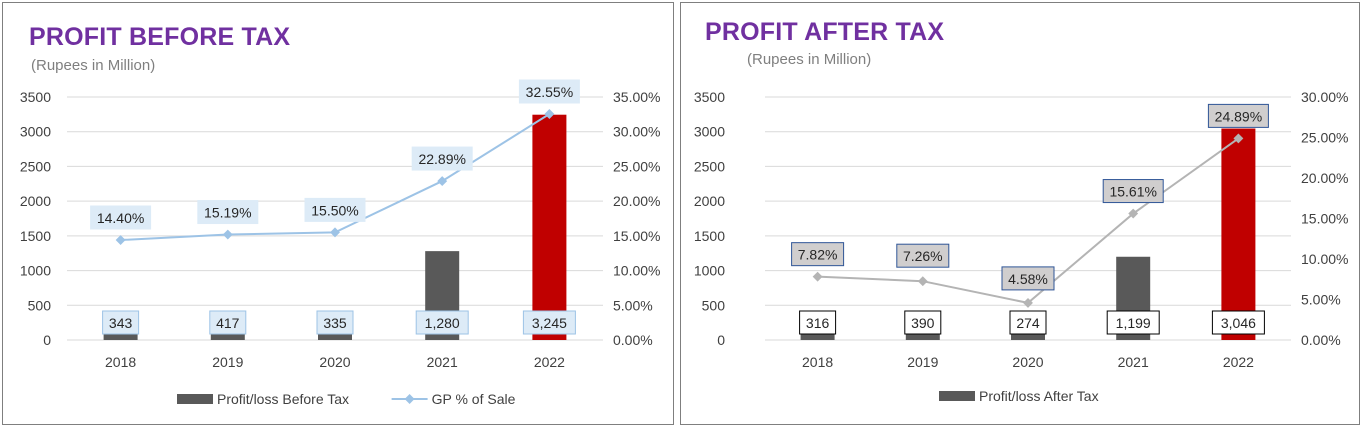 This screenshot has width=1363, height=429. What do you see at coordinates (549, 323) in the screenshot?
I see `bar-data-label: 3,245` at bounding box center [549, 323].